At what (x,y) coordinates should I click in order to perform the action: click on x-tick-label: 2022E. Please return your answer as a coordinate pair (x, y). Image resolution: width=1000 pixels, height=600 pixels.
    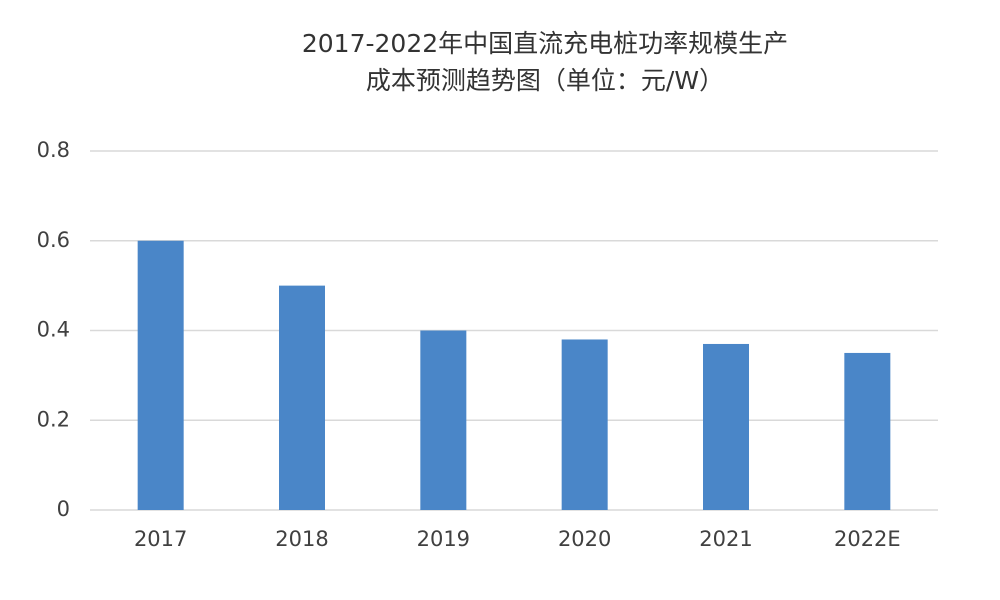
    Looking at the image, I should click on (867, 539).